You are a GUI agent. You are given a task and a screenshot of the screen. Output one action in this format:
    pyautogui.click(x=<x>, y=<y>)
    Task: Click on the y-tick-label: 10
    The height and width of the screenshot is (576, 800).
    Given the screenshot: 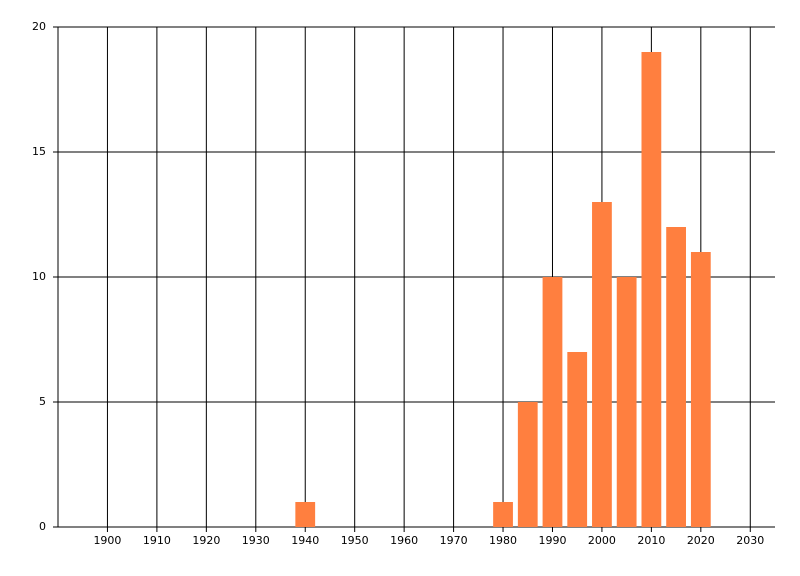 What is the action you would take?
    pyautogui.click(x=39, y=276)
    